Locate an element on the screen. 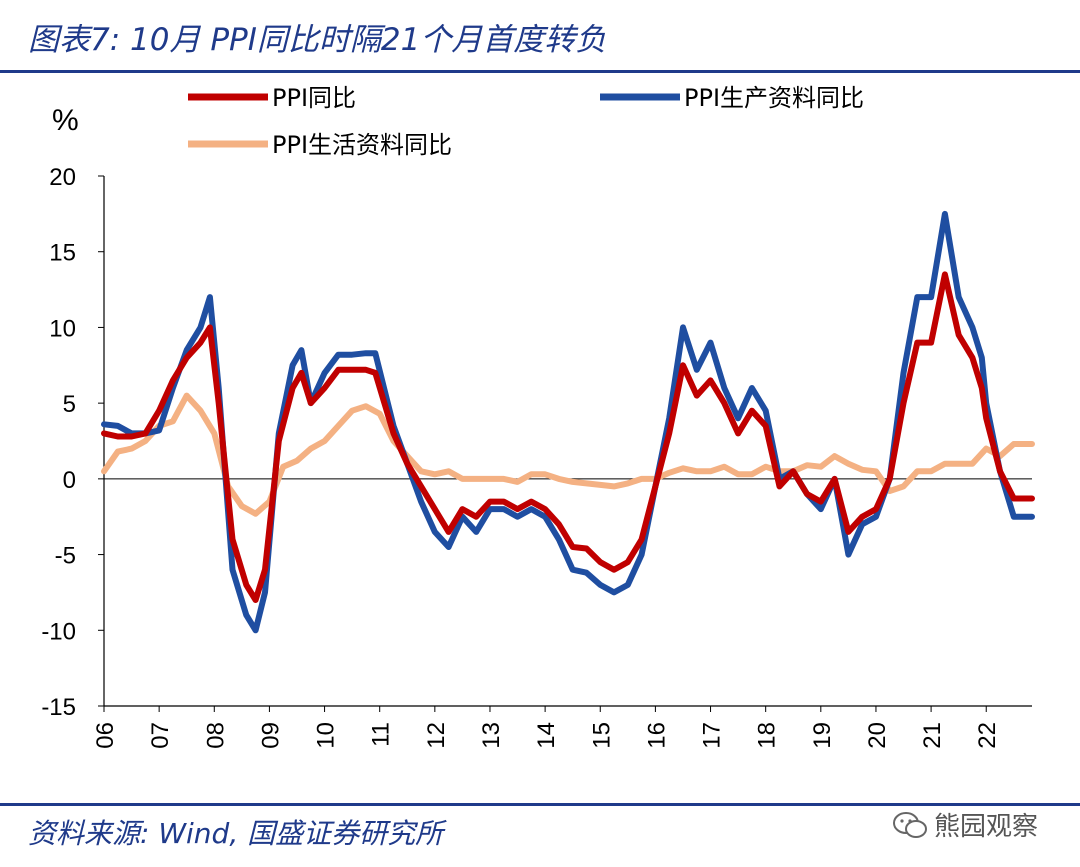  top-rule is located at coordinates (540, 71).